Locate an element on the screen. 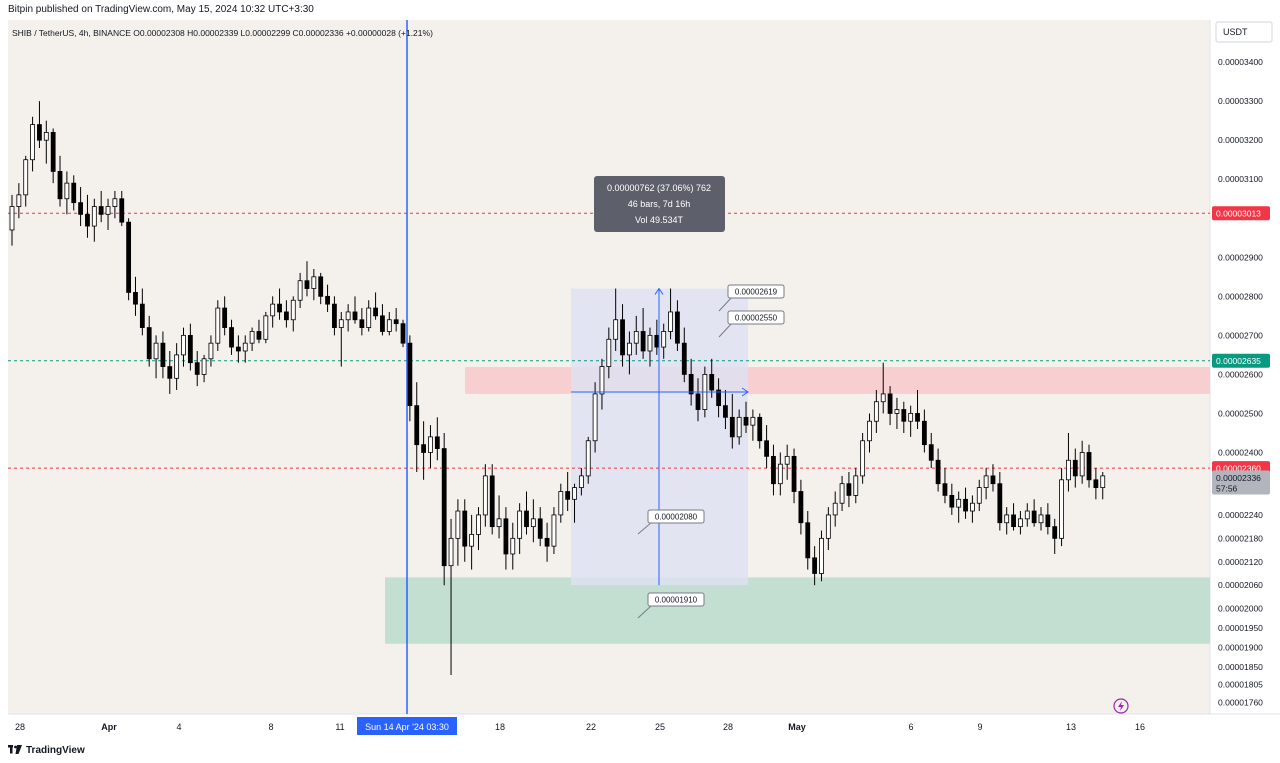 This screenshot has width=1280, height=763. price-tick-label: 0.00002180 is located at coordinates (1240, 538).